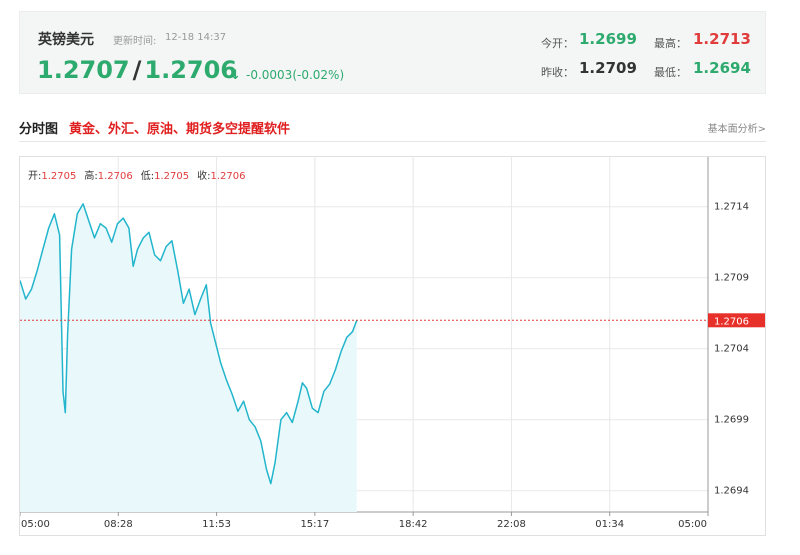  I want to click on promo-link: 黄金、外汇、原油、期货多空提醒软件, so click(180, 129).